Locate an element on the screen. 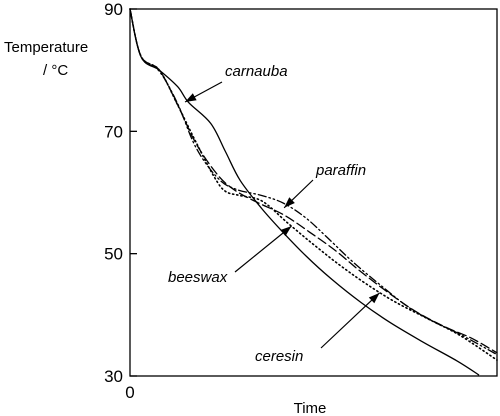 This screenshot has width=500, height=416. annotation-arrowhead-carnauba is located at coordinates (191, 97).